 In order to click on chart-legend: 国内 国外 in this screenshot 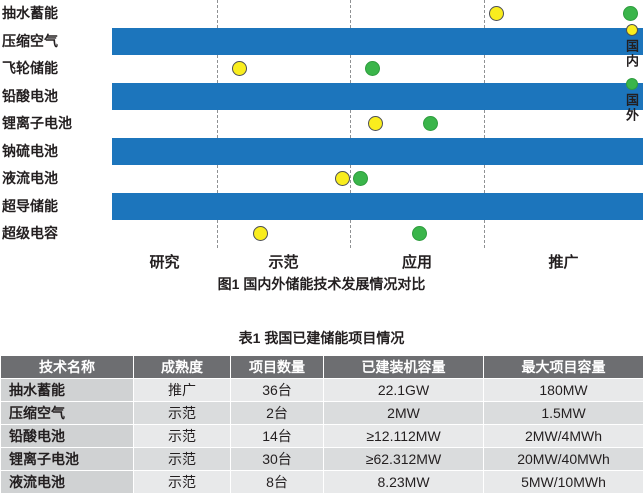, I will do `click(631, 73)`.